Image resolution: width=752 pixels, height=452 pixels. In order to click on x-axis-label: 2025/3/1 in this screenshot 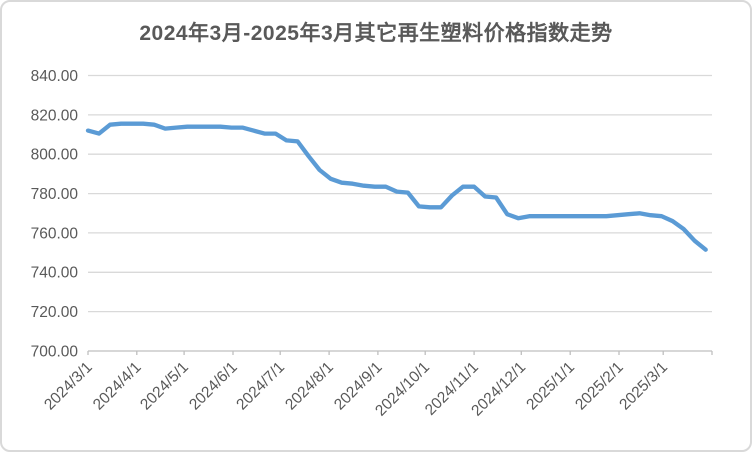, I will do `click(643, 386)`.